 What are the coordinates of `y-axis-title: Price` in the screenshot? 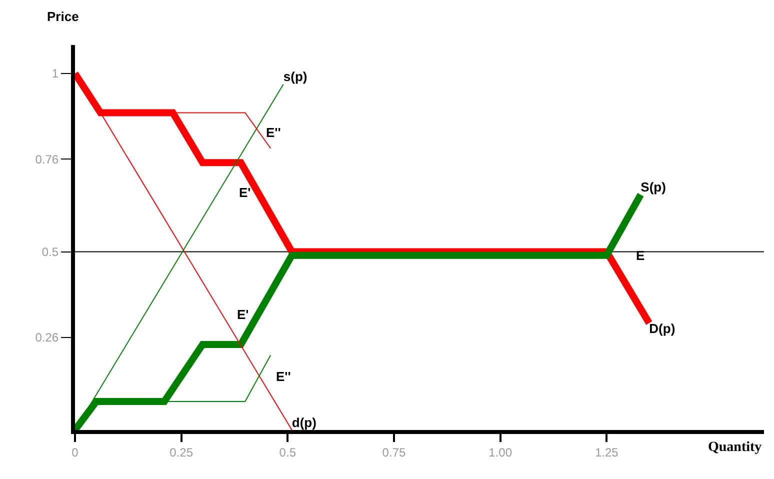 It's located at (63, 16).